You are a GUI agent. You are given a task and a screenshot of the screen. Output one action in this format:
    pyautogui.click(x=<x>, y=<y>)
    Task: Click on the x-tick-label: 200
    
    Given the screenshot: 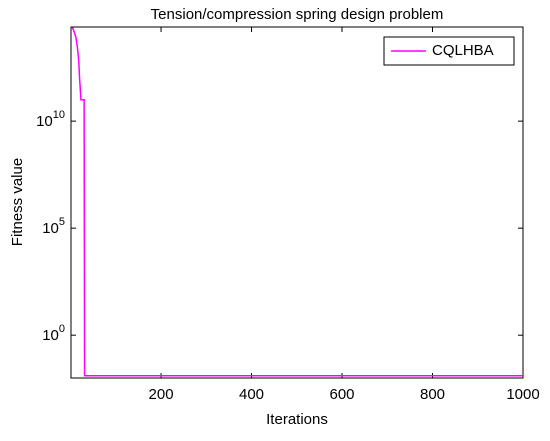 What is the action you would take?
    pyautogui.click(x=161, y=394)
    